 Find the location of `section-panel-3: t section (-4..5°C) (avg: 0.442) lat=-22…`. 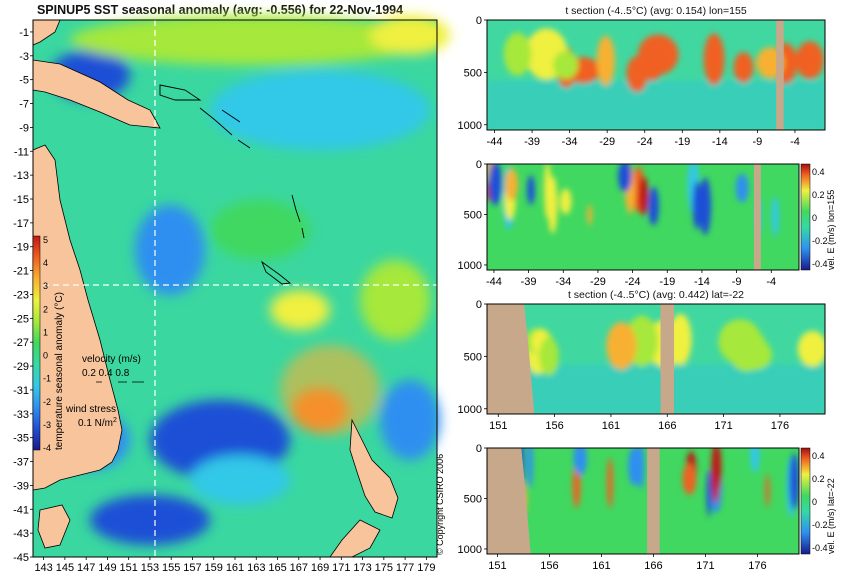

section-panel-3: t section (-4..5°C) (avg: 0.442) lat=-22… is located at coordinates (642, 360).